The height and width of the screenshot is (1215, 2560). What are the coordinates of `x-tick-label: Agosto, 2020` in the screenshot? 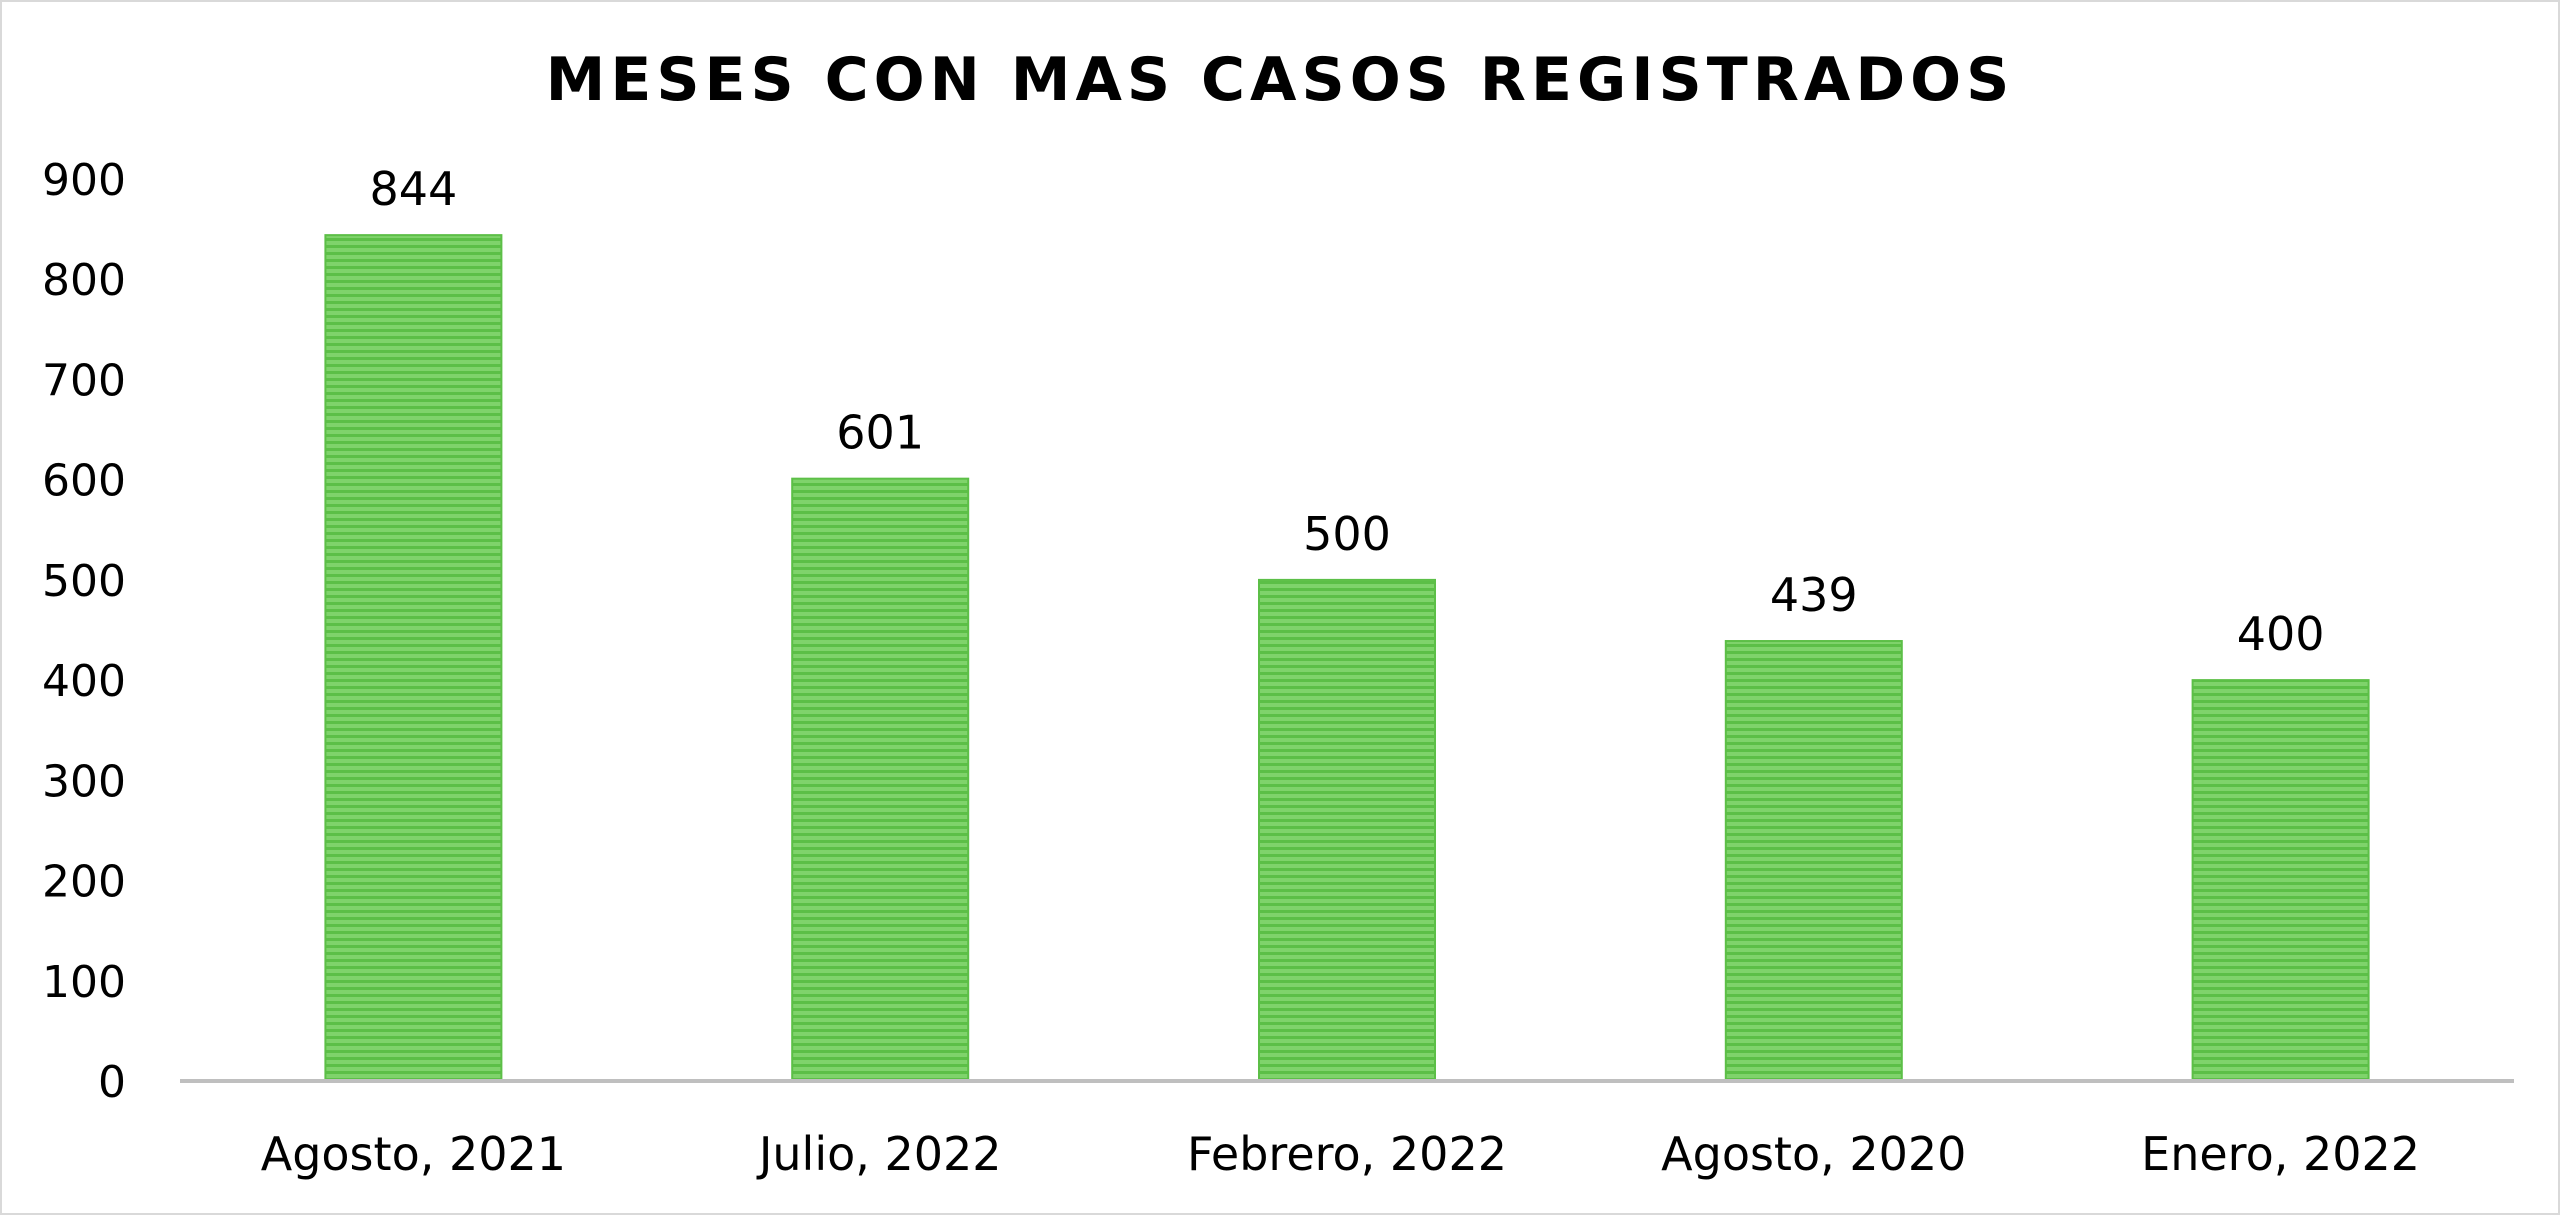 It's located at (1813, 1154).